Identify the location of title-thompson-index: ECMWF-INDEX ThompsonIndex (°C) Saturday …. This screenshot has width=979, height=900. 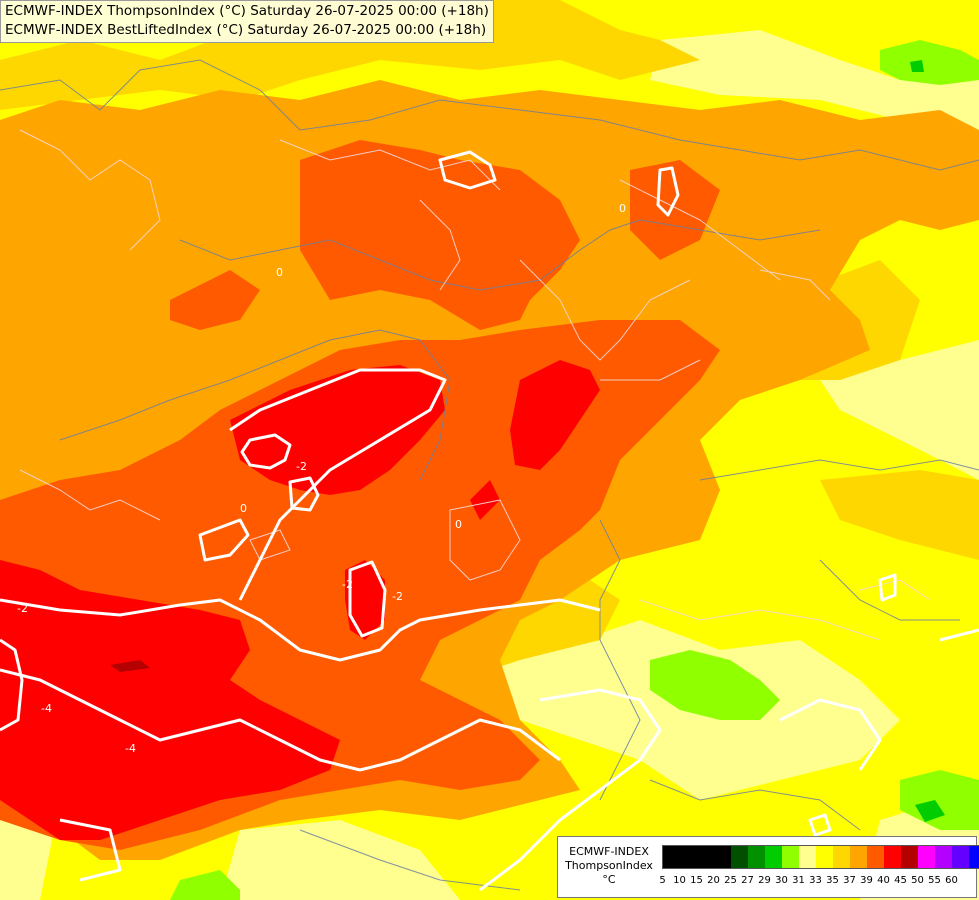
(247, 11).